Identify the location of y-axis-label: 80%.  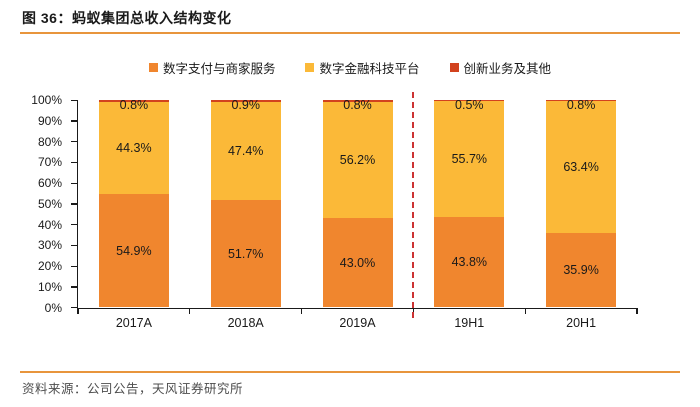
(49, 141).